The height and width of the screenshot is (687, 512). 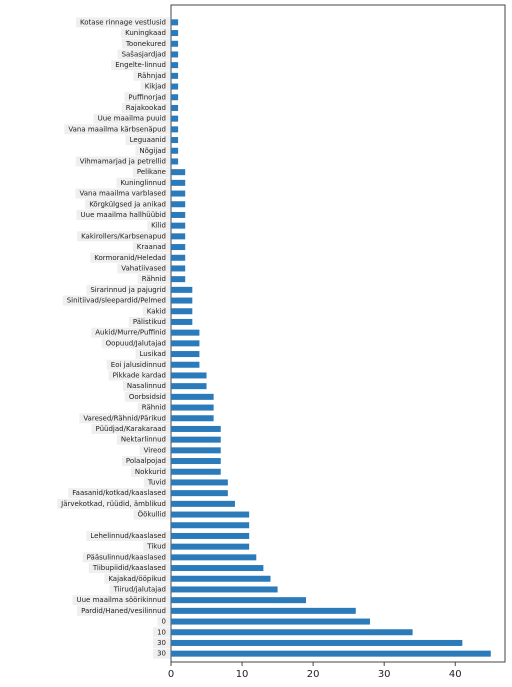 What do you see at coordinates (130, 258) in the screenshot?
I see `y-tick-label: Kormoranid/Heledad` at bounding box center [130, 258].